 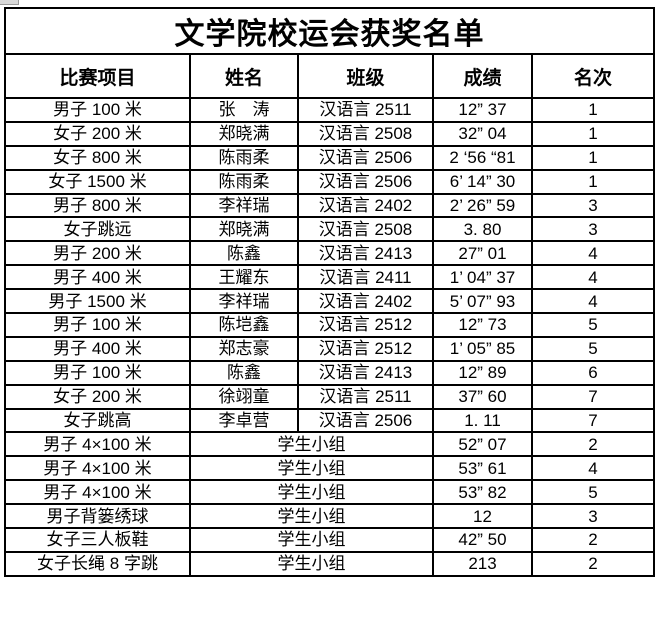 What do you see at coordinates (482, 325) in the screenshot?
I see `cell-result: 12” 73` at bounding box center [482, 325].